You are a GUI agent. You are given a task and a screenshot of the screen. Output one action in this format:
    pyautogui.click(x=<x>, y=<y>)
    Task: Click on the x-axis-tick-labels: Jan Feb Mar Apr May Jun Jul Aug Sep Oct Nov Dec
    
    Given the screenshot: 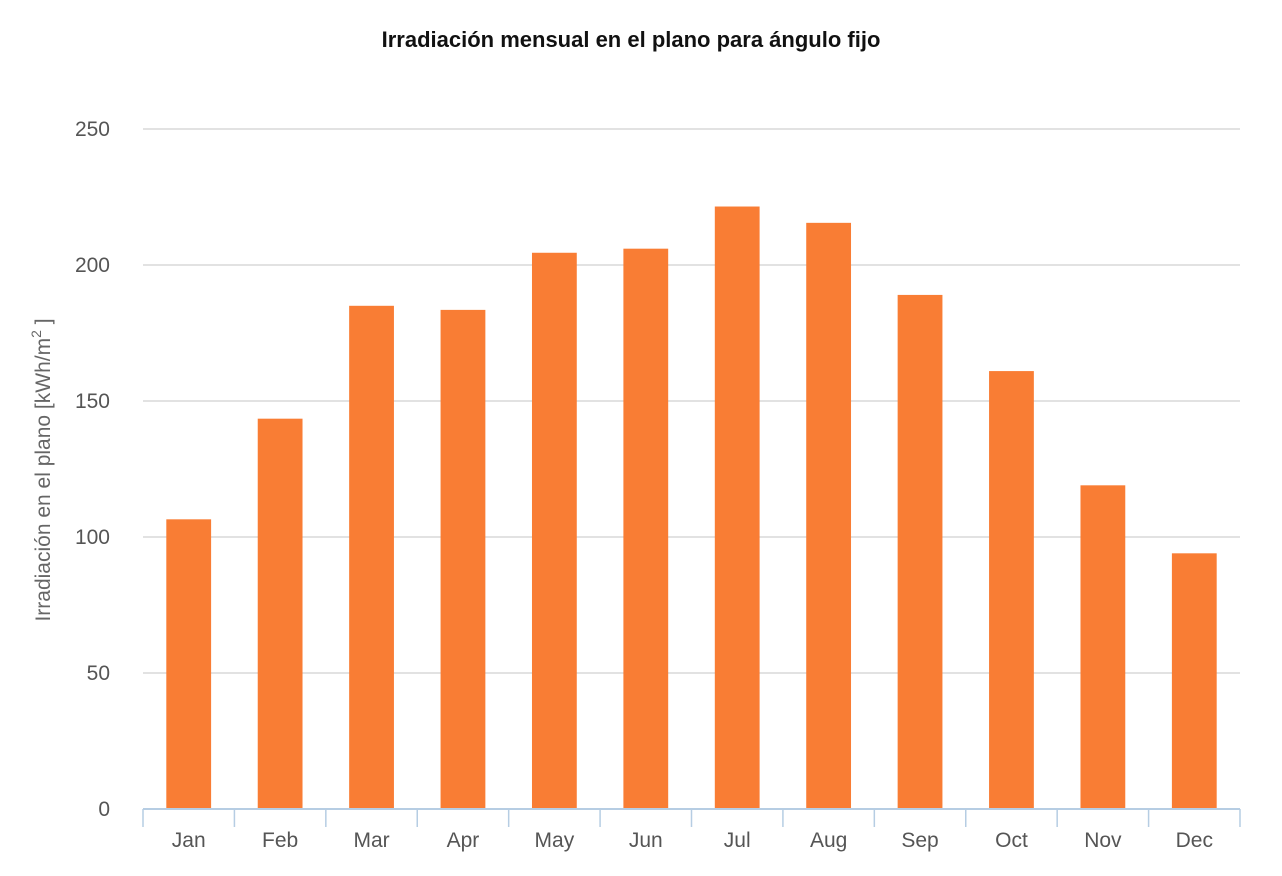 What is the action you would take?
    pyautogui.click(x=692, y=840)
    